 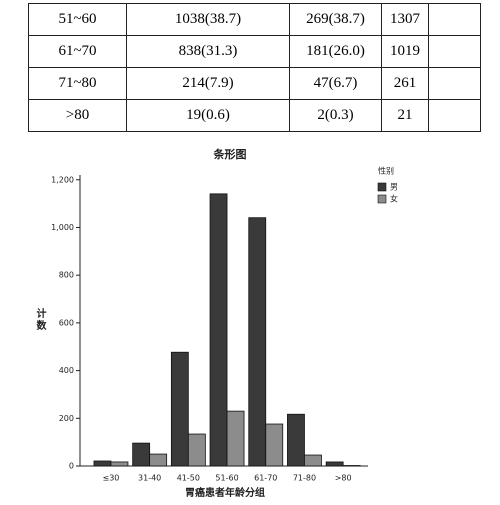 What do you see at coordinates (405, 115) in the screenshot?
I see `table-cell: 21` at bounding box center [405, 115].